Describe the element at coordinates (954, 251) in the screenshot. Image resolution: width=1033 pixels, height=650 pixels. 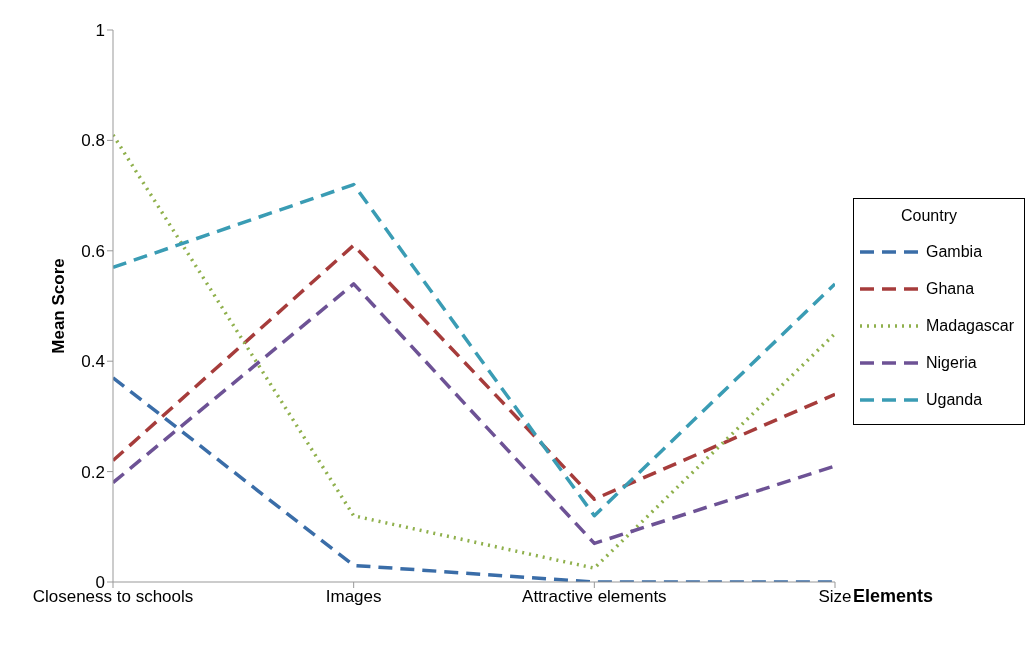
I see `legend-label: Gambia` at that location.